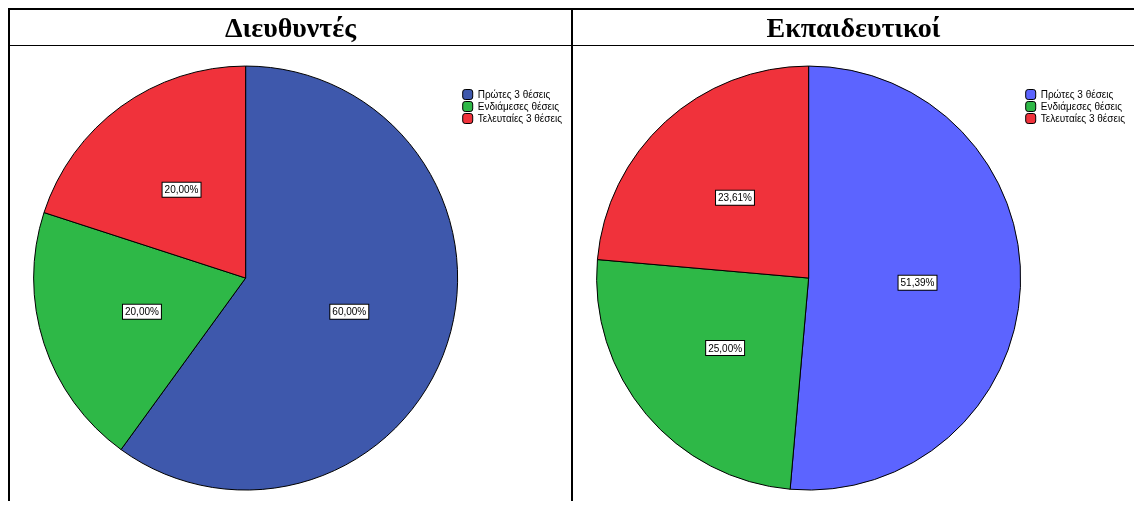  I want to click on data-label: 23,61%, so click(735, 198).